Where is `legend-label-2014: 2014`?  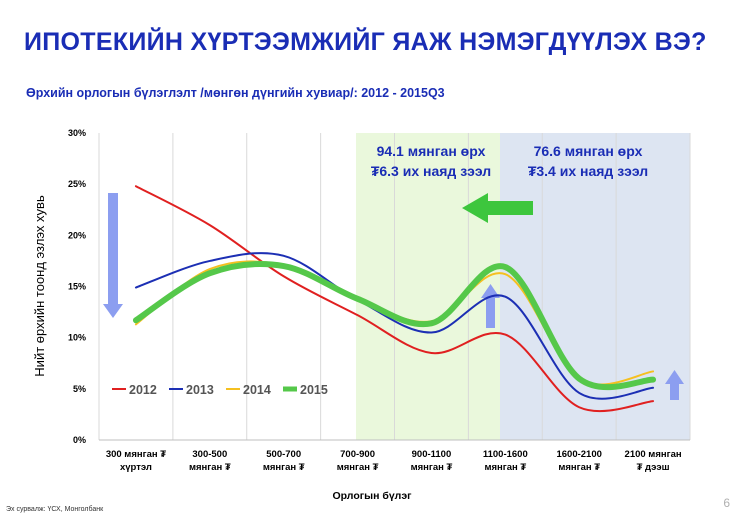
legend-label-2014: 2014 is located at coordinates (257, 390).